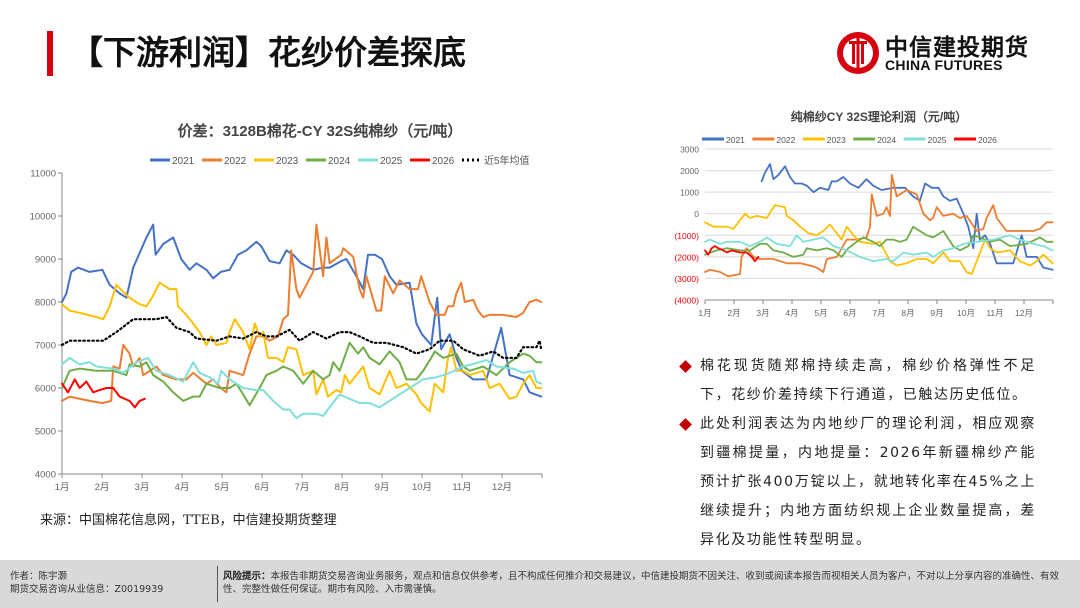  Describe the element at coordinates (507, 160) in the screenshot. I see `legend-label: 近5年均值` at that location.